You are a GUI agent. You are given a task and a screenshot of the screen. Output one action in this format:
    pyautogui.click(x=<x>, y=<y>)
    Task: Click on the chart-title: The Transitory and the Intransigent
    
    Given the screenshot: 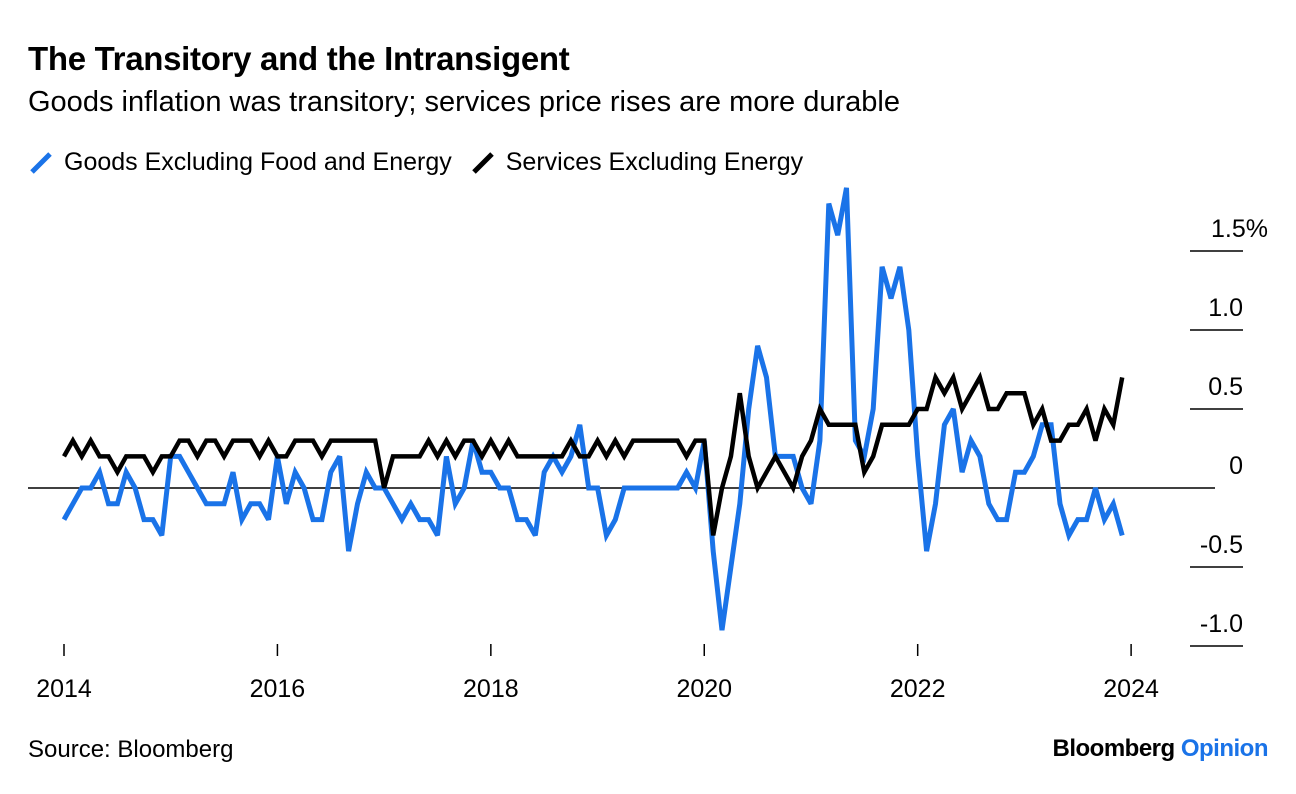 What is the action you would take?
    pyautogui.click(x=299, y=58)
    